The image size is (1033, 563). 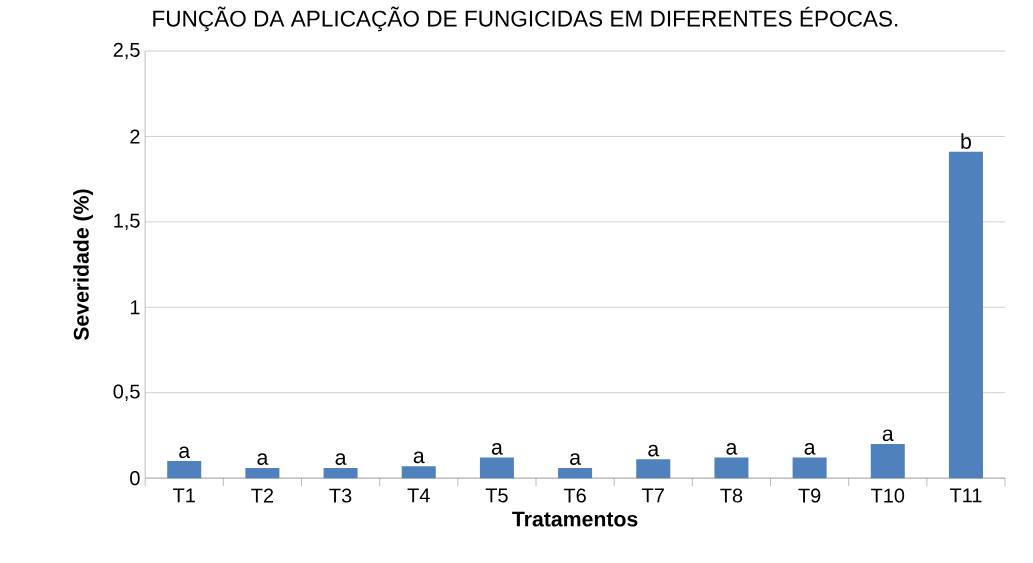 What do you see at coordinates (135, 136) in the screenshot?
I see `y-tick-label: 2` at bounding box center [135, 136].